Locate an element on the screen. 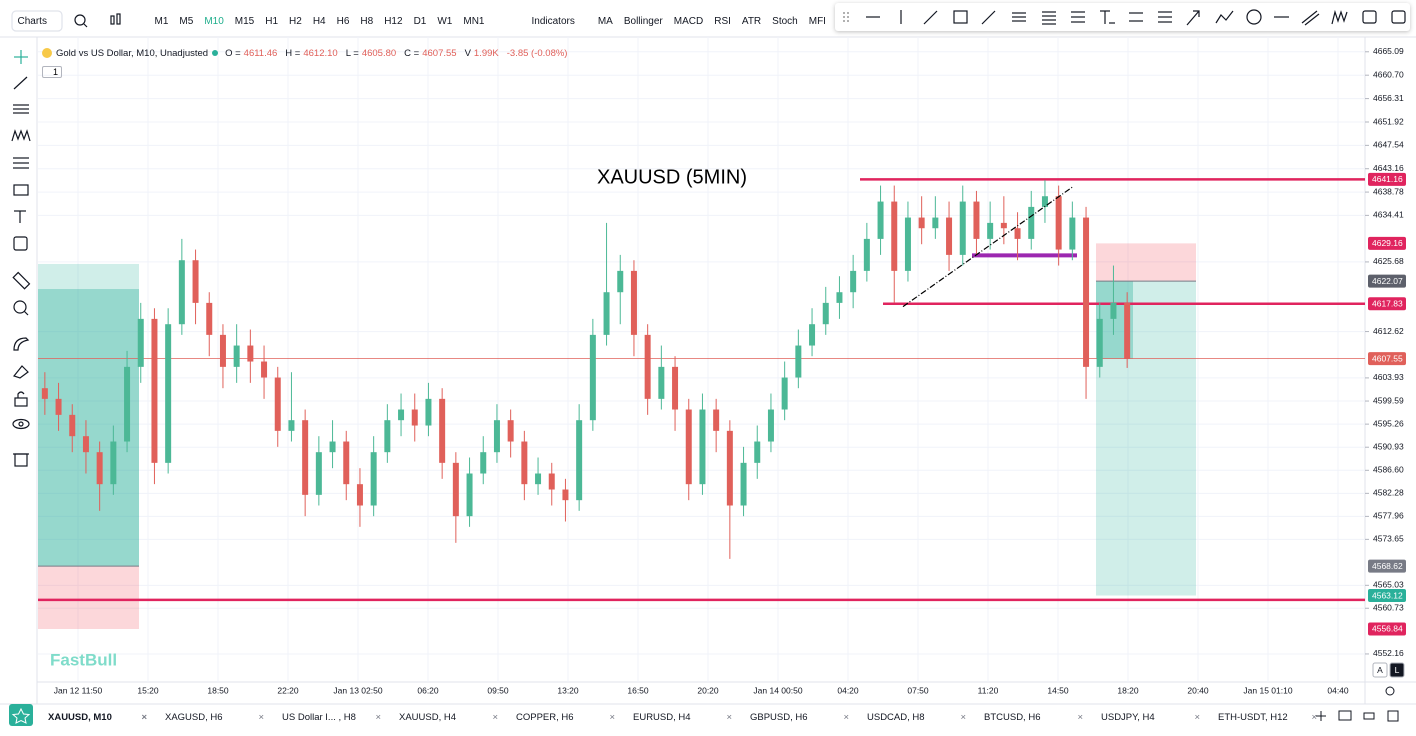 This screenshot has width=1416, height=736. brush-tool is located at coordinates (988, 17).